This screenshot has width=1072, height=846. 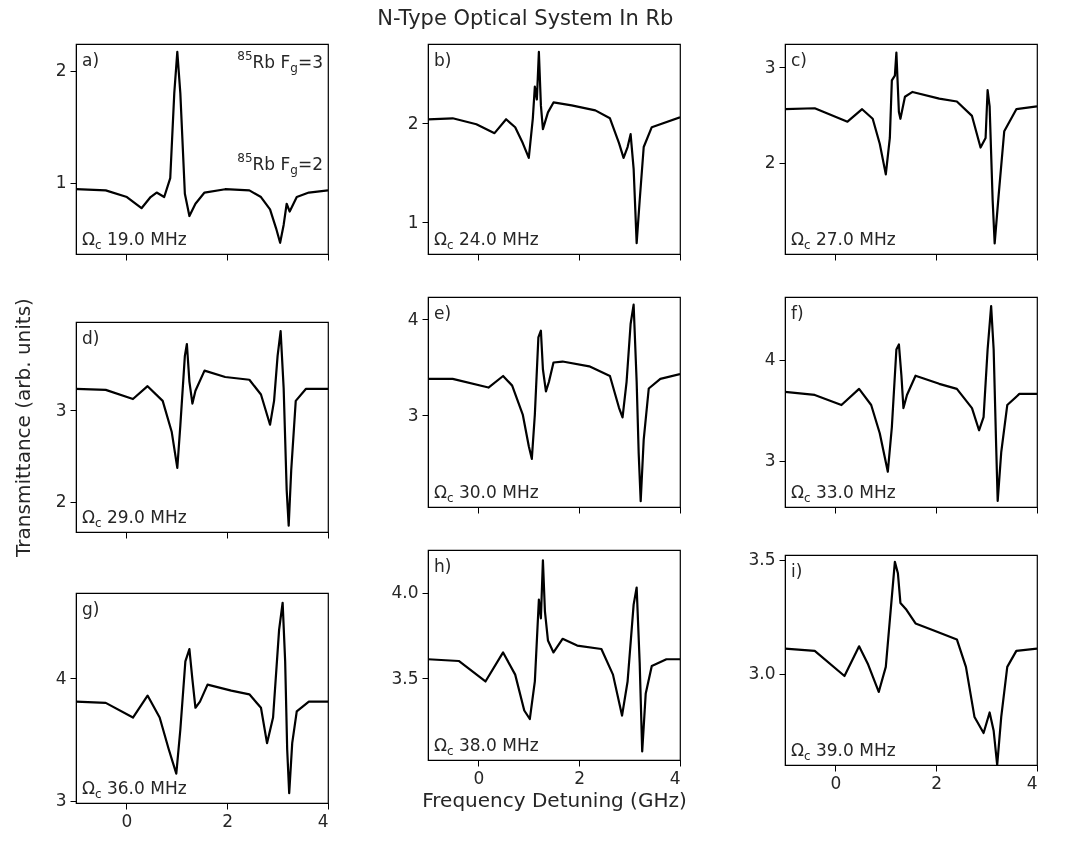 I want to click on annotation: c), so click(x=799, y=60).